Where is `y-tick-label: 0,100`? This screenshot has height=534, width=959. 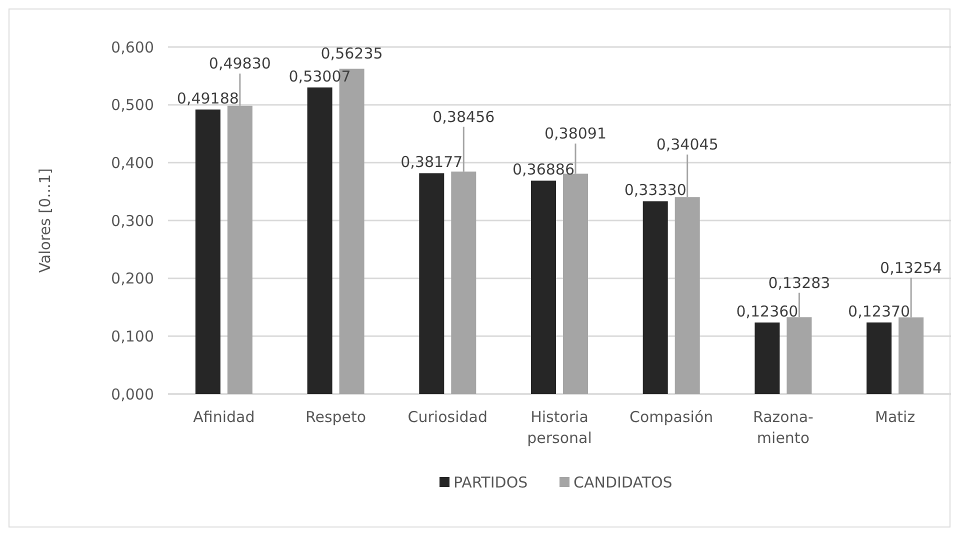
y-tick-label: 0,100 is located at coordinates (132, 336).